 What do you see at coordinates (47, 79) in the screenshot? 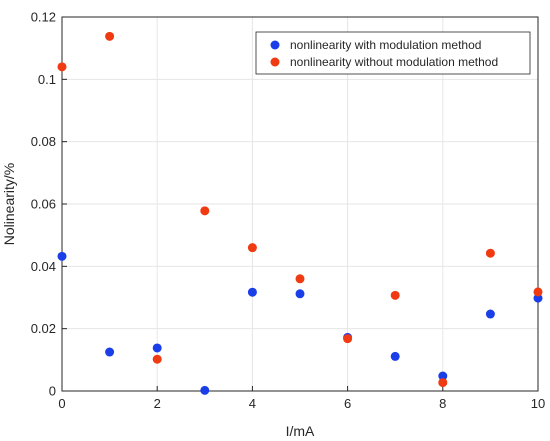
I see `y-tick-label: 0.1` at bounding box center [47, 79].